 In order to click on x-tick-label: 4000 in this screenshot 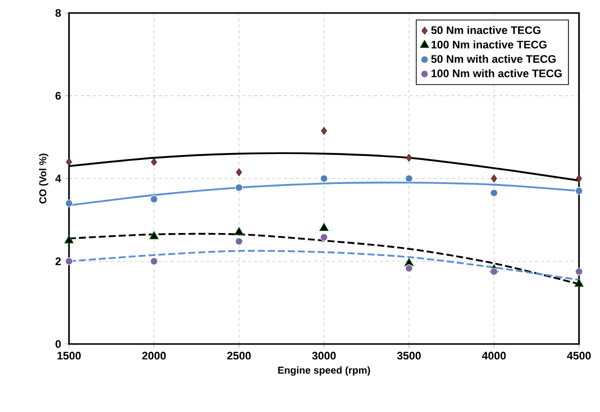, I will do `click(494, 356)`.